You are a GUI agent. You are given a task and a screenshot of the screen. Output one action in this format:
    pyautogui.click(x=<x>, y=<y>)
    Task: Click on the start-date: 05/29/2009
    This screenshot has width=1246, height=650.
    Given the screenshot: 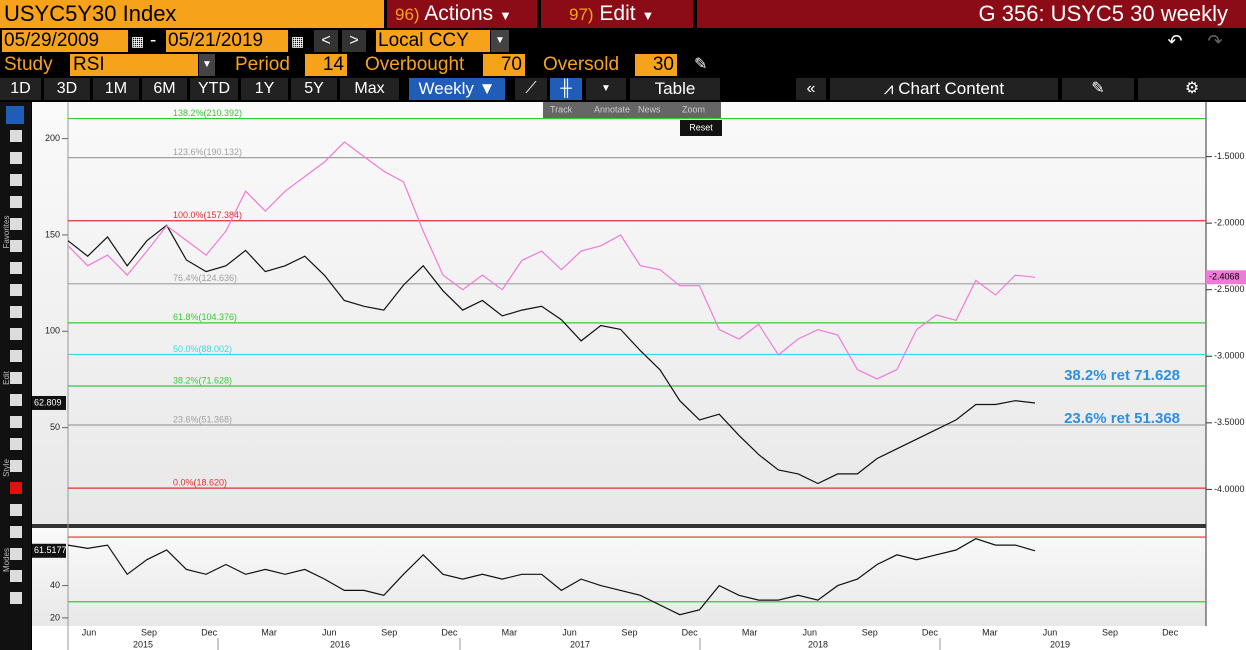 What is the action you would take?
    pyautogui.click(x=65, y=41)
    